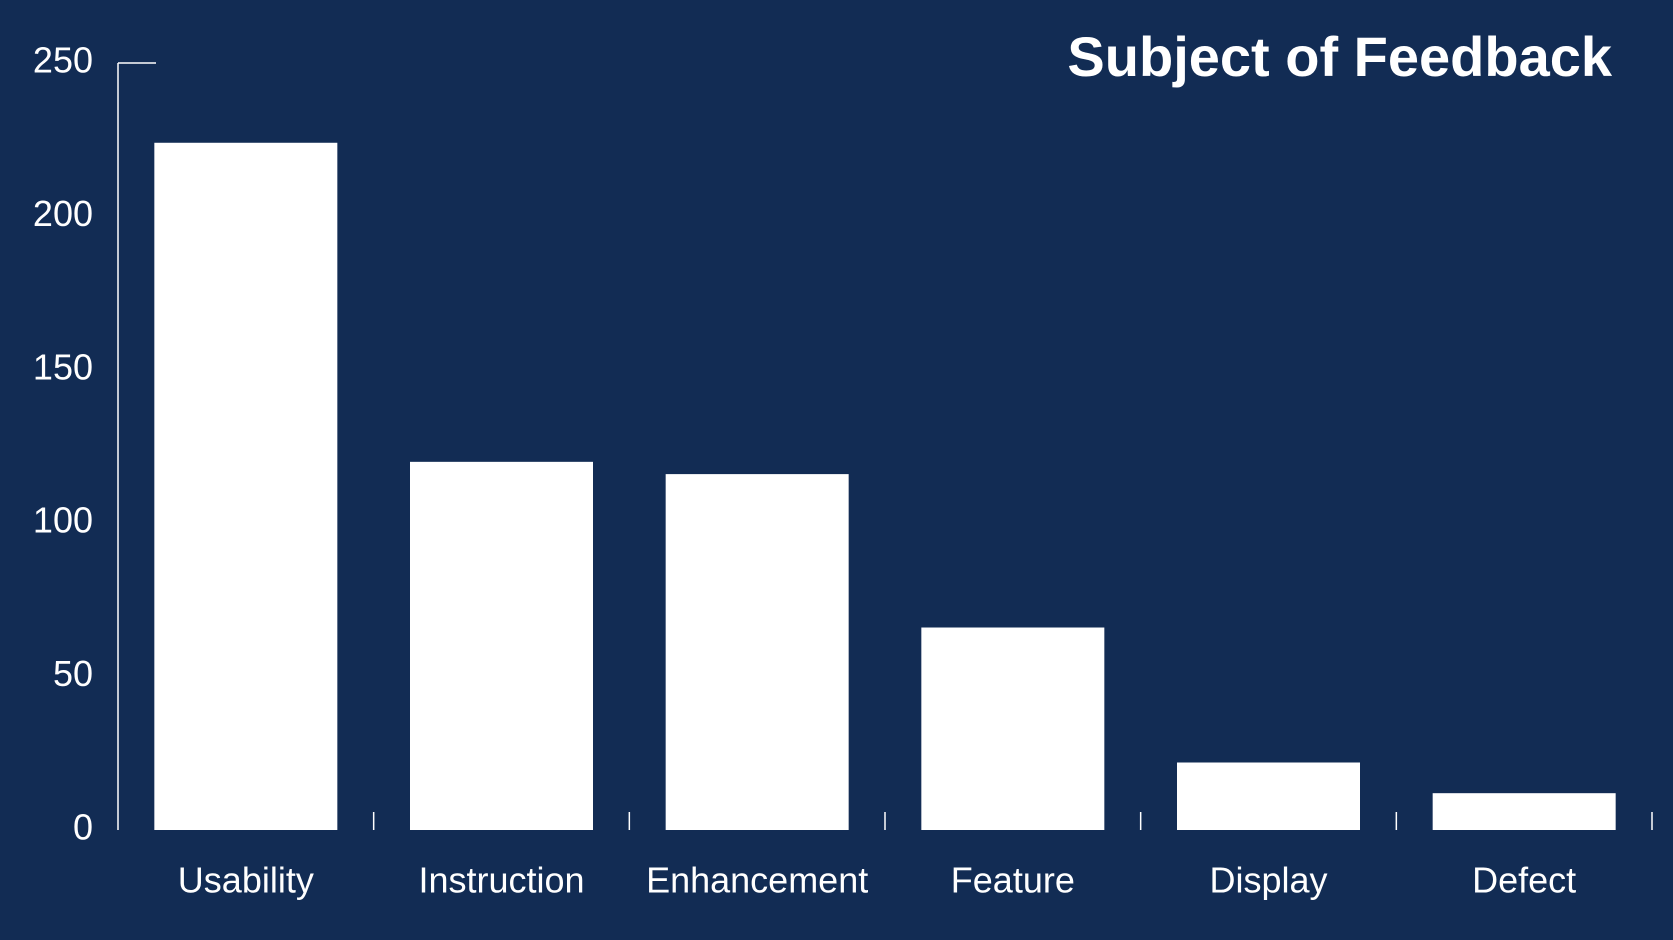 This screenshot has width=1673, height=940. Describe the element at coordinates (501, 880) in the screenshot. I see `x-category-label: Instruction` at that location.